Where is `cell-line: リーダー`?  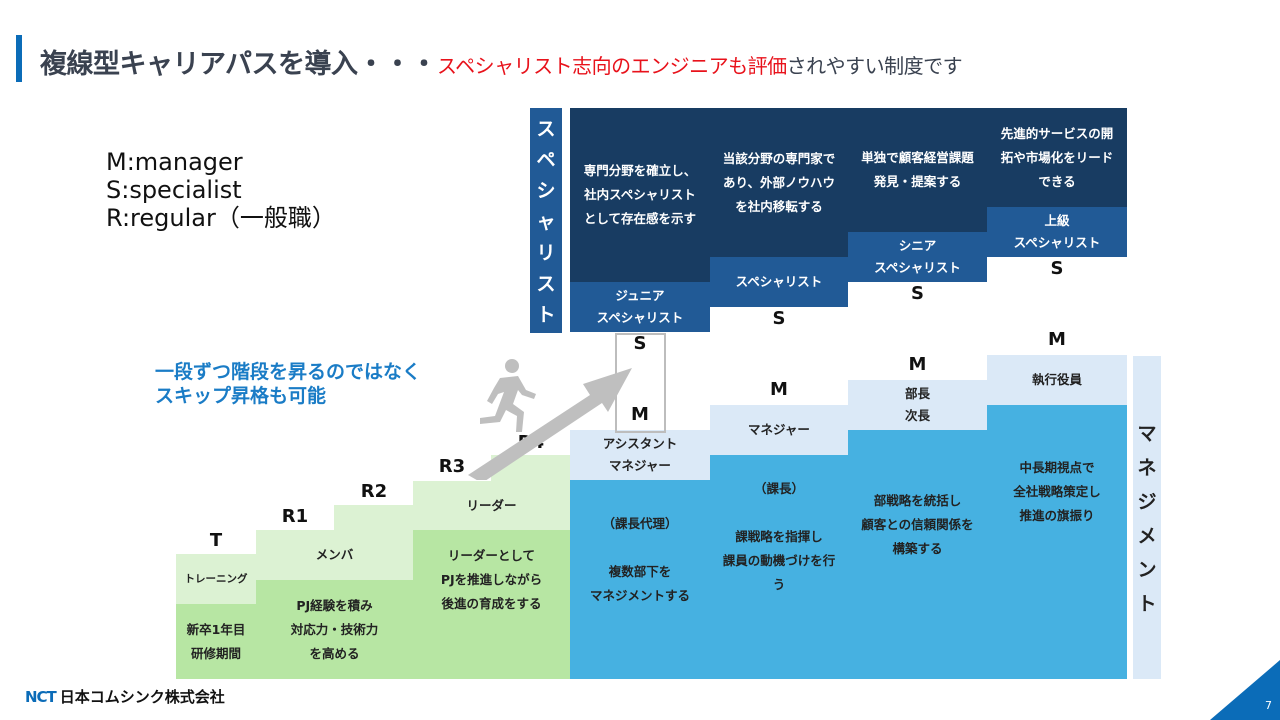 cell-line: リーダー is located at coordinates (491, 505).